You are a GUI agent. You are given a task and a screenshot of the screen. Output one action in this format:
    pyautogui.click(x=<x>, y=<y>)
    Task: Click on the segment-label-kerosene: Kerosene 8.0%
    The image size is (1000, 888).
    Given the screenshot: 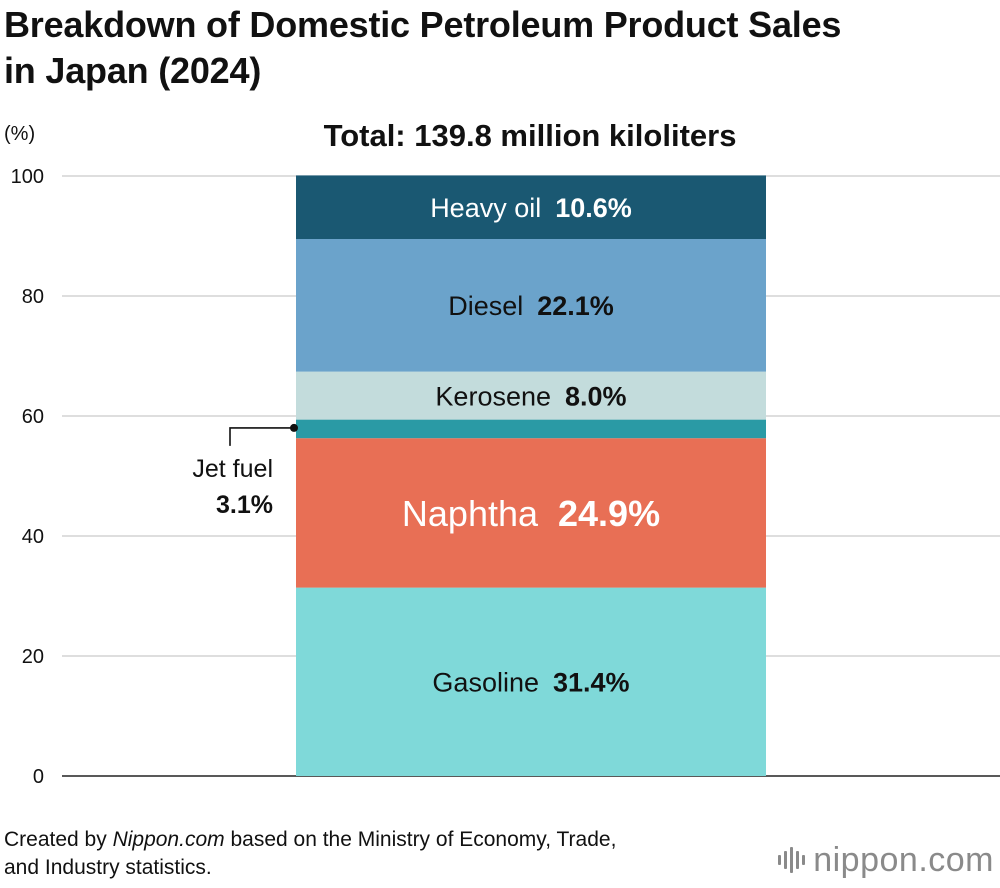 What is the action you would take?
    pyautogui.click(x=530, y=396)
    